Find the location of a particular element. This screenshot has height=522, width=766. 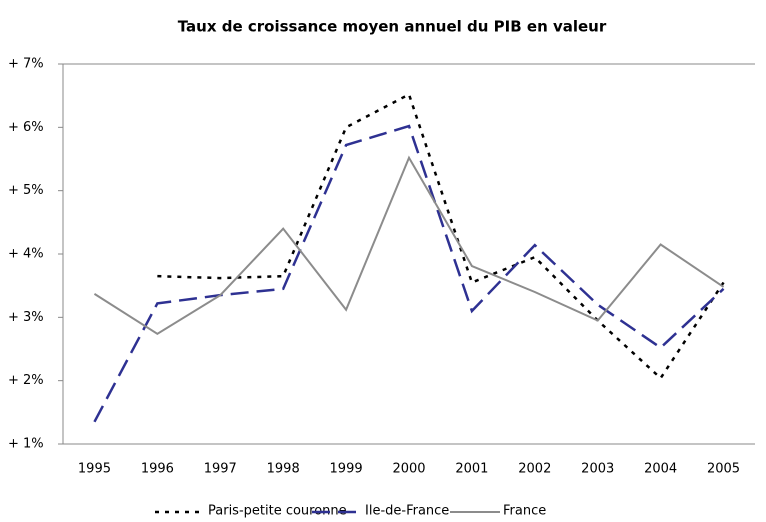

x-tick-label: 2002 is located at coordinates (534, 469).